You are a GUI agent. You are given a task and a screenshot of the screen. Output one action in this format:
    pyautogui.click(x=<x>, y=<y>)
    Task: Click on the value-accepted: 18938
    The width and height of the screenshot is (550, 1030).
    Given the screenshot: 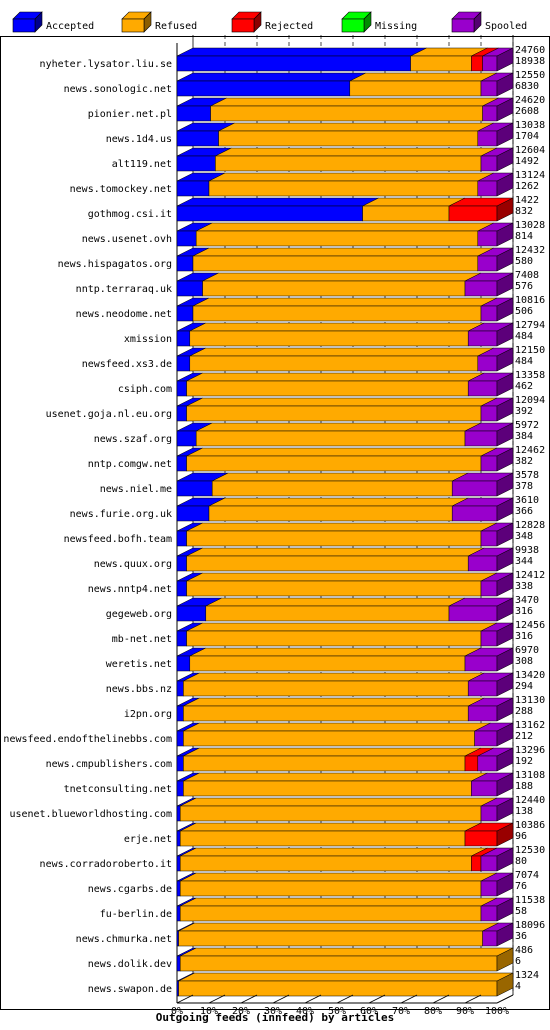 What is the action you would take?
    pyautogui.click(x=530, y=61)
    